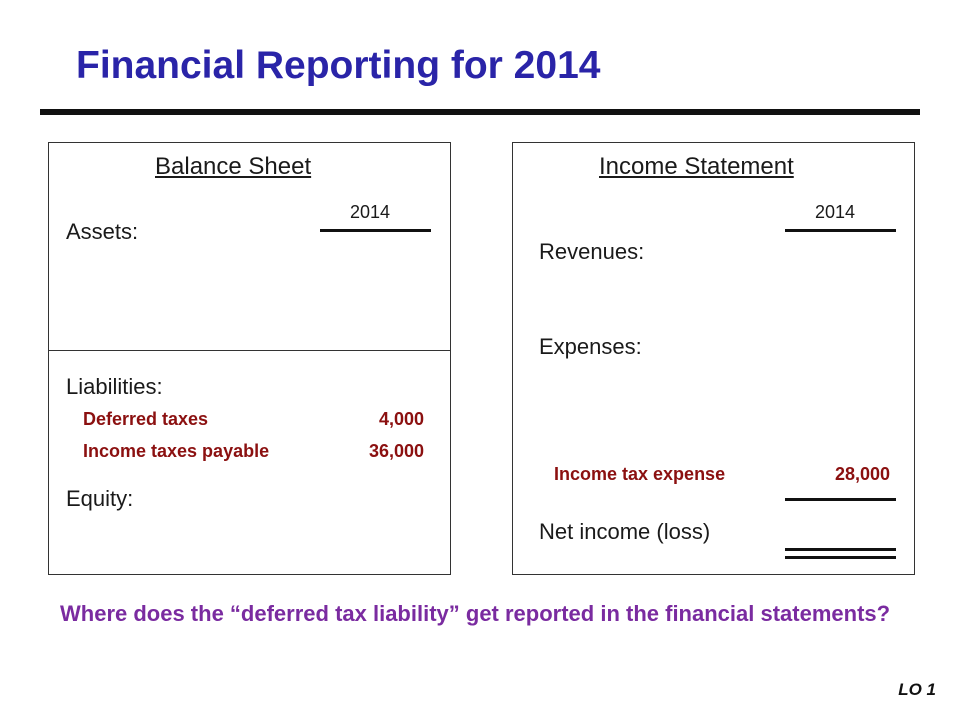 This screenshot has width=960, height=720. Describe the element at coordinates (625, 531) in the screenshot. I see `net-income-label: Net income (loss)` at that location.